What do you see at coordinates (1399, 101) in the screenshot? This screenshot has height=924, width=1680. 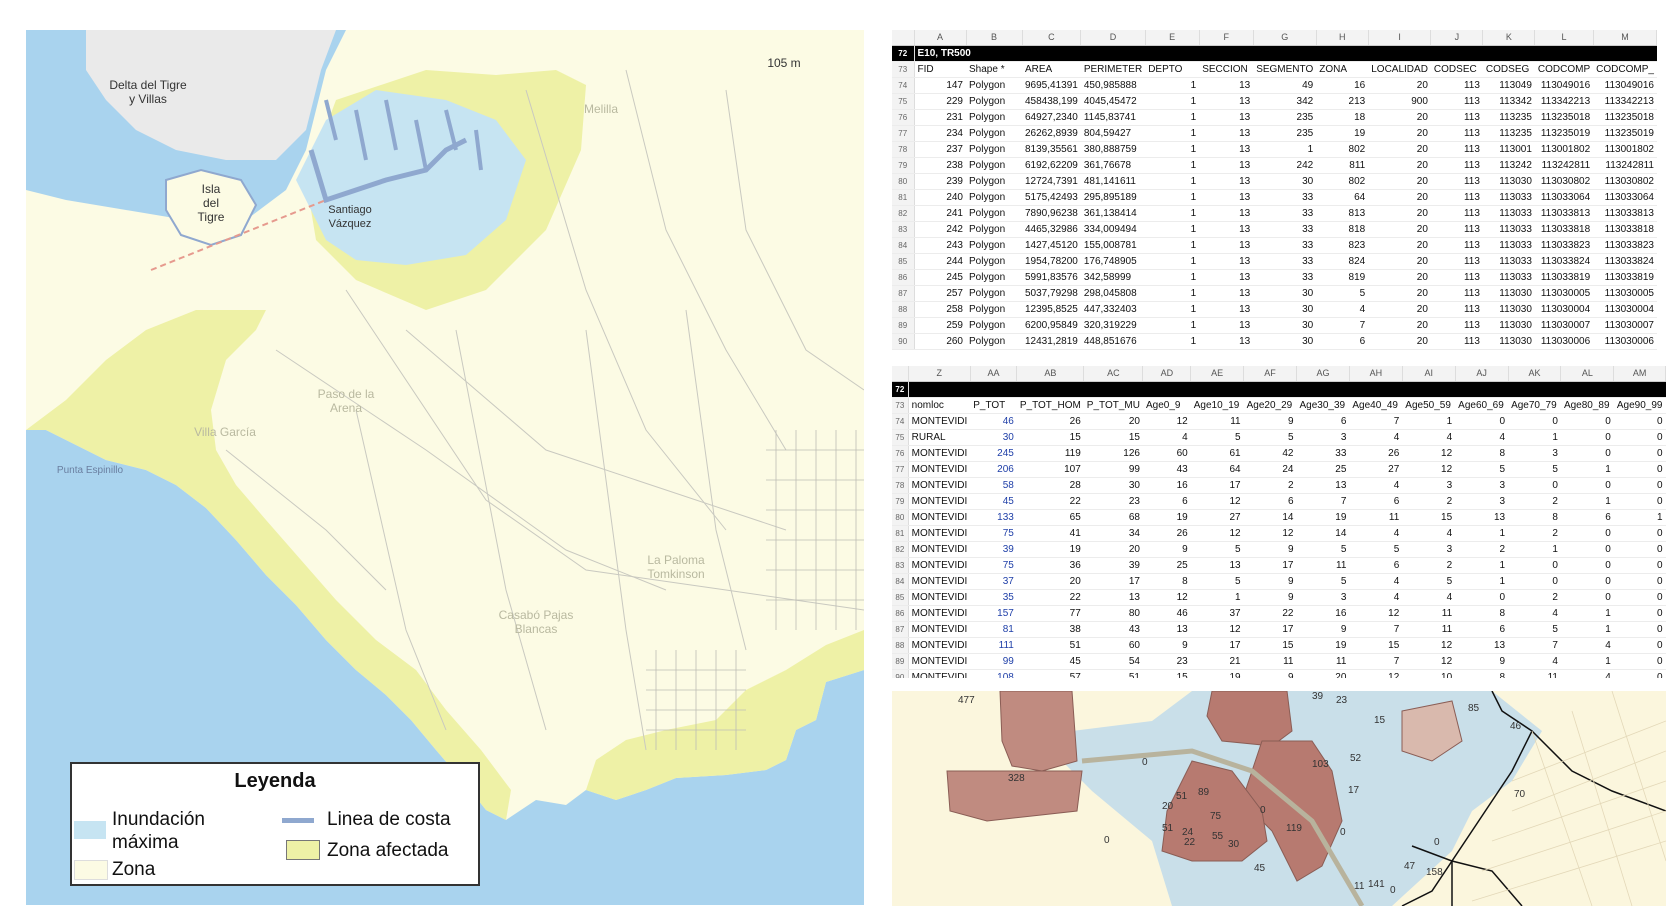 I see `table-cell: 900` at bounding box center [1399, 101].